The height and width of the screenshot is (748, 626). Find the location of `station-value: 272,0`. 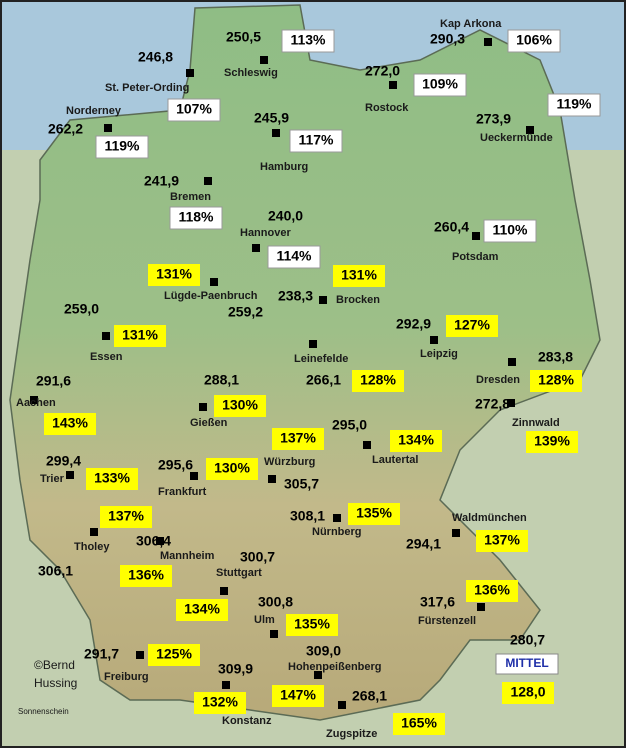

station-value: 272,0 is located at coordinates (382, 71).